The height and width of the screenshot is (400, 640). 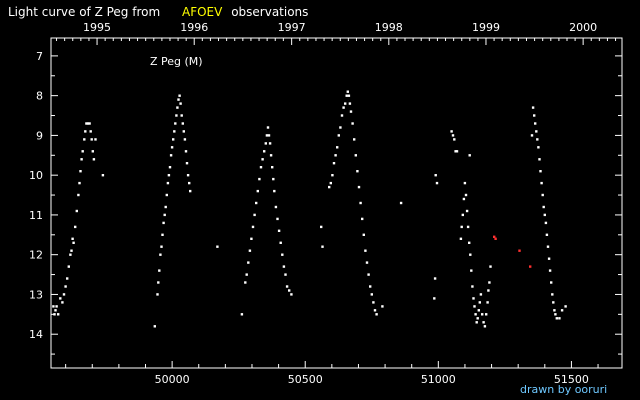 What do you see at coordinates (36, 255) in the screenshot?
I see `y-tick-label: 12` at bounding box center [36, 255].